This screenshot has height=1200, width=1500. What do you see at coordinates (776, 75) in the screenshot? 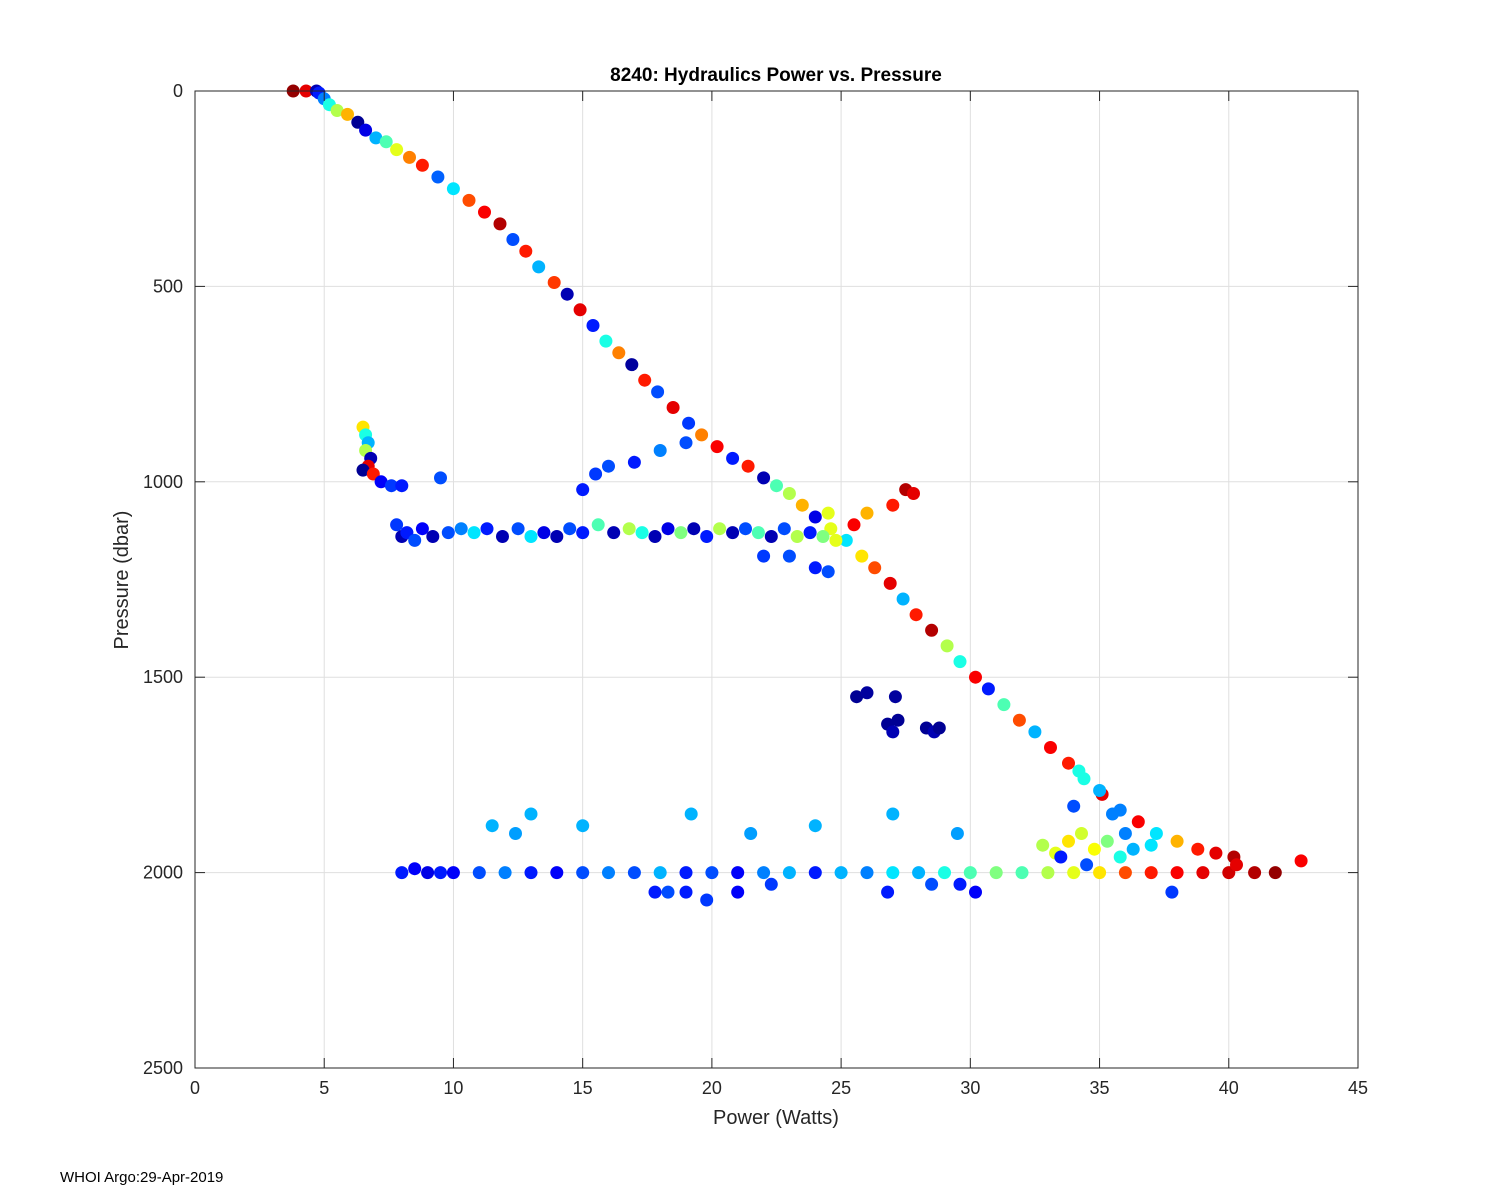
I see `chart-title: 8240: Hydraulics Power vs. Pressure` at bounding box center [776, 75].